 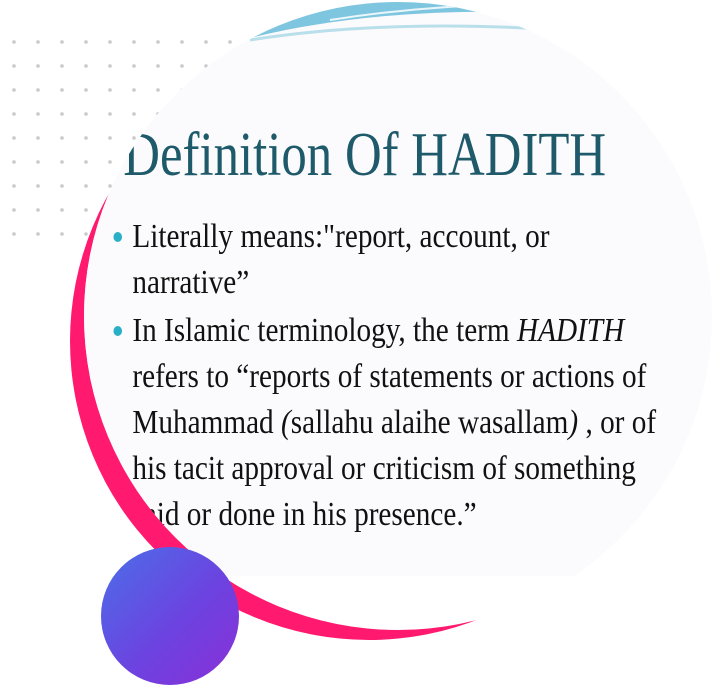 What do you see at coordinates (324, 330) in the screenshot?
I see `bullet-text-terminology-a: In Islamic terminology, the term` at bounding box center [324, 330].